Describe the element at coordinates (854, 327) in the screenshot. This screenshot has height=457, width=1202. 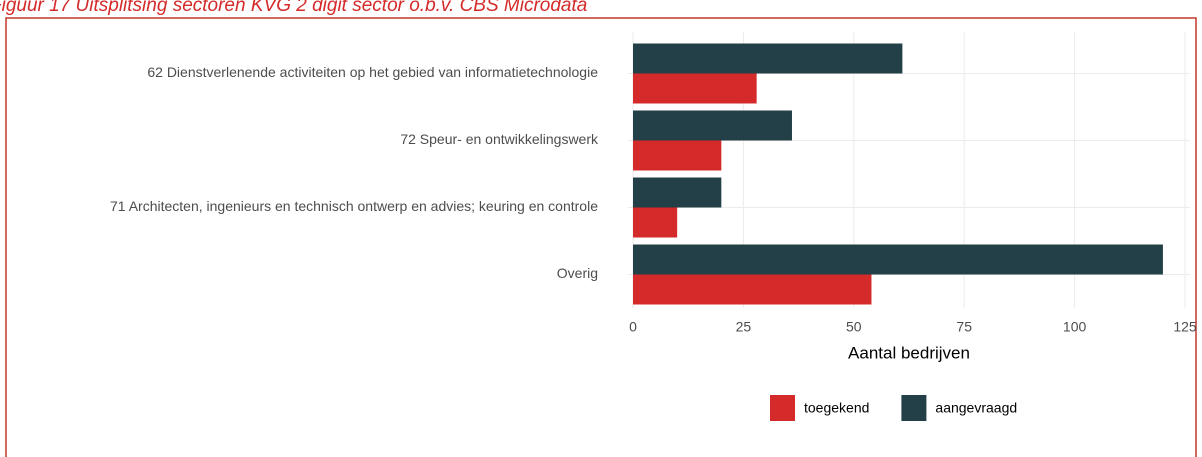
I see `x-tick-label: 50` at that location.